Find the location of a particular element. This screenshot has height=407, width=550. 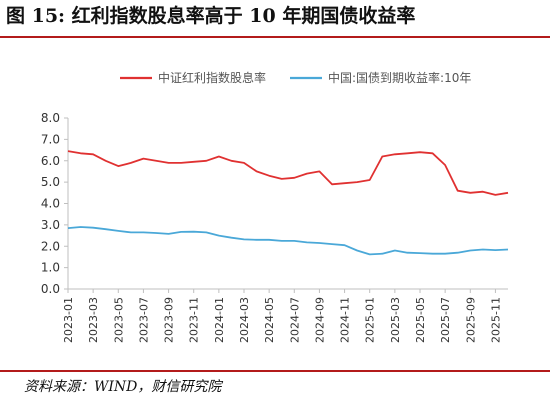

chart-legend: 中证红利指数股息率 中国:国债到期收益率:10年 is located at coordinates (295, 77).